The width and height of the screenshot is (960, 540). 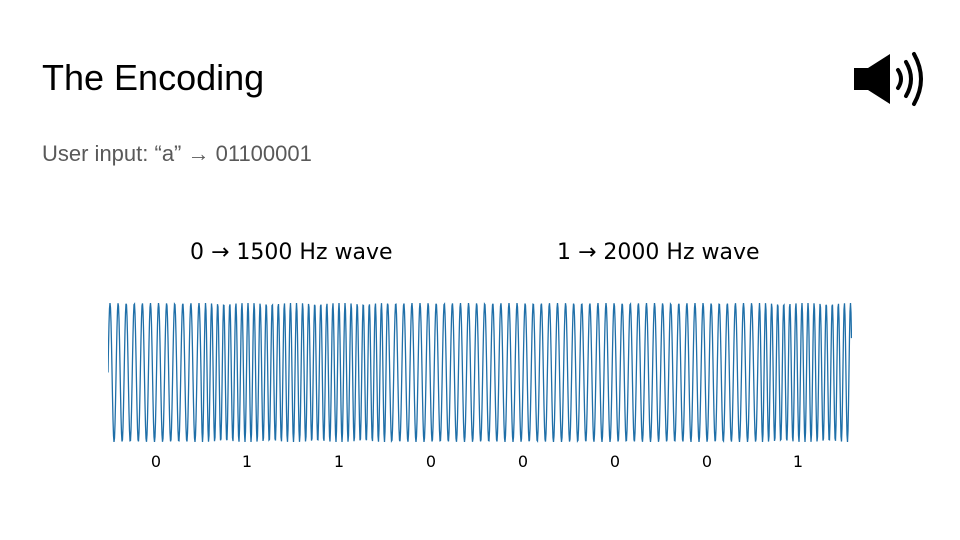 I want to click on bit-label-6: 0, so click(x=707, y=461).